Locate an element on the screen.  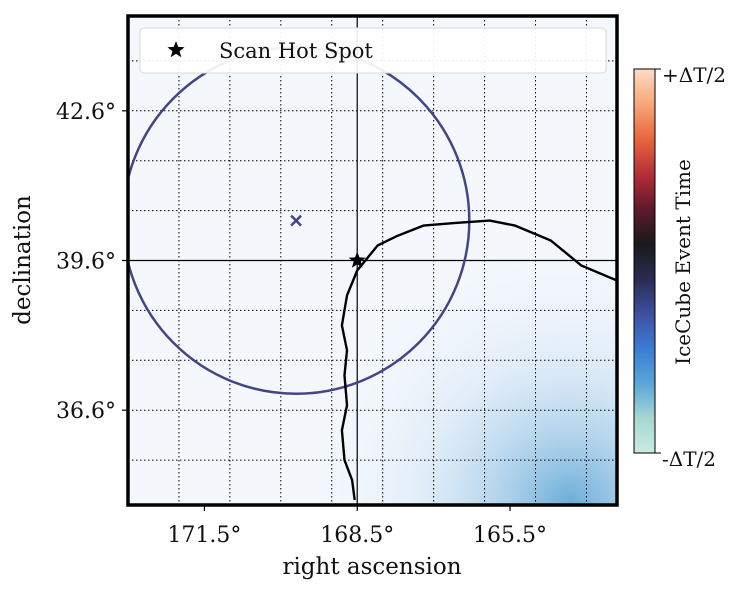
x-axis-title: right ascension is located at coordinates (371, 567).